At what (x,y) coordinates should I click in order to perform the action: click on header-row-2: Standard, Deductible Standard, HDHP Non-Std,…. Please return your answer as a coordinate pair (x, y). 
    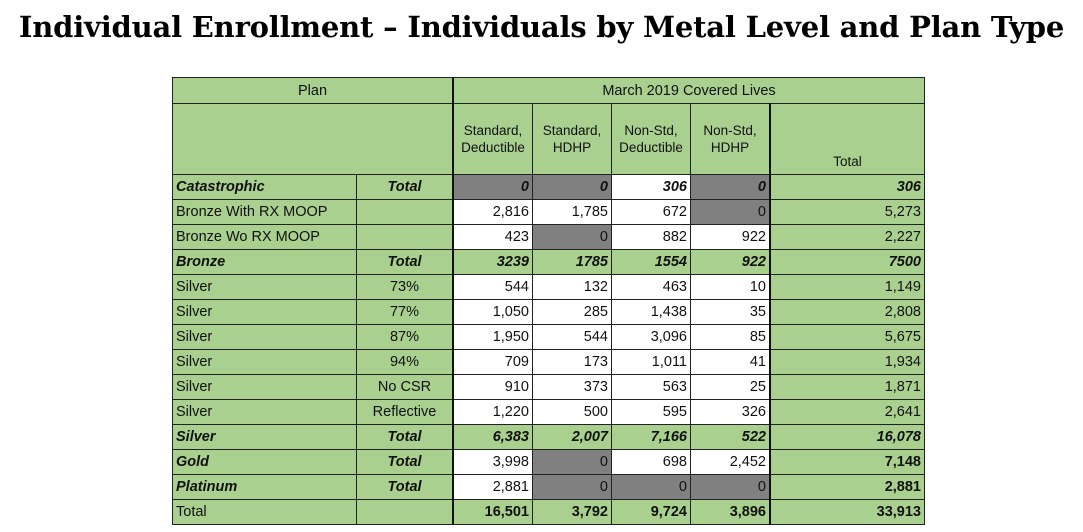
    Looking at the image, I should click on (548, 139).